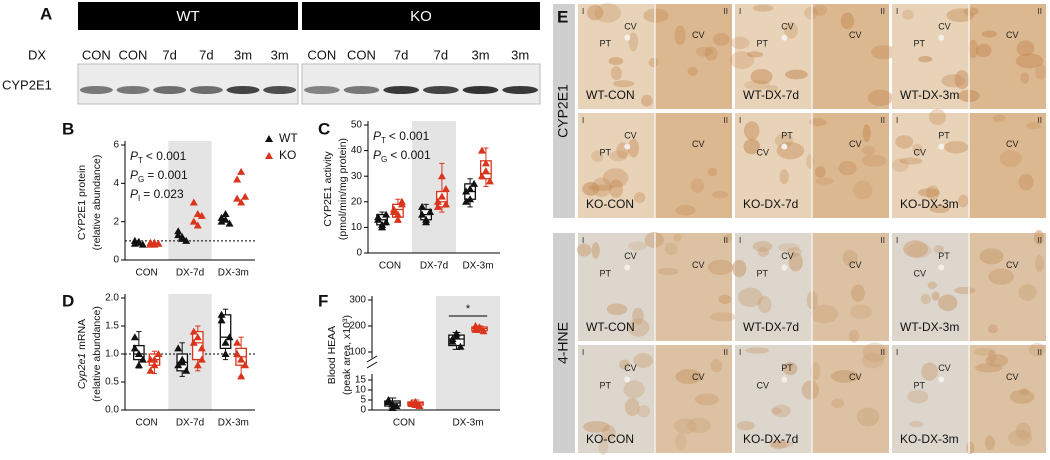 Image resolution: width=1050 pixels, height=460 pixels. Describe the element at coordinates (377, 155) in the screenshot. I see `stat-symbol: P` at that location.